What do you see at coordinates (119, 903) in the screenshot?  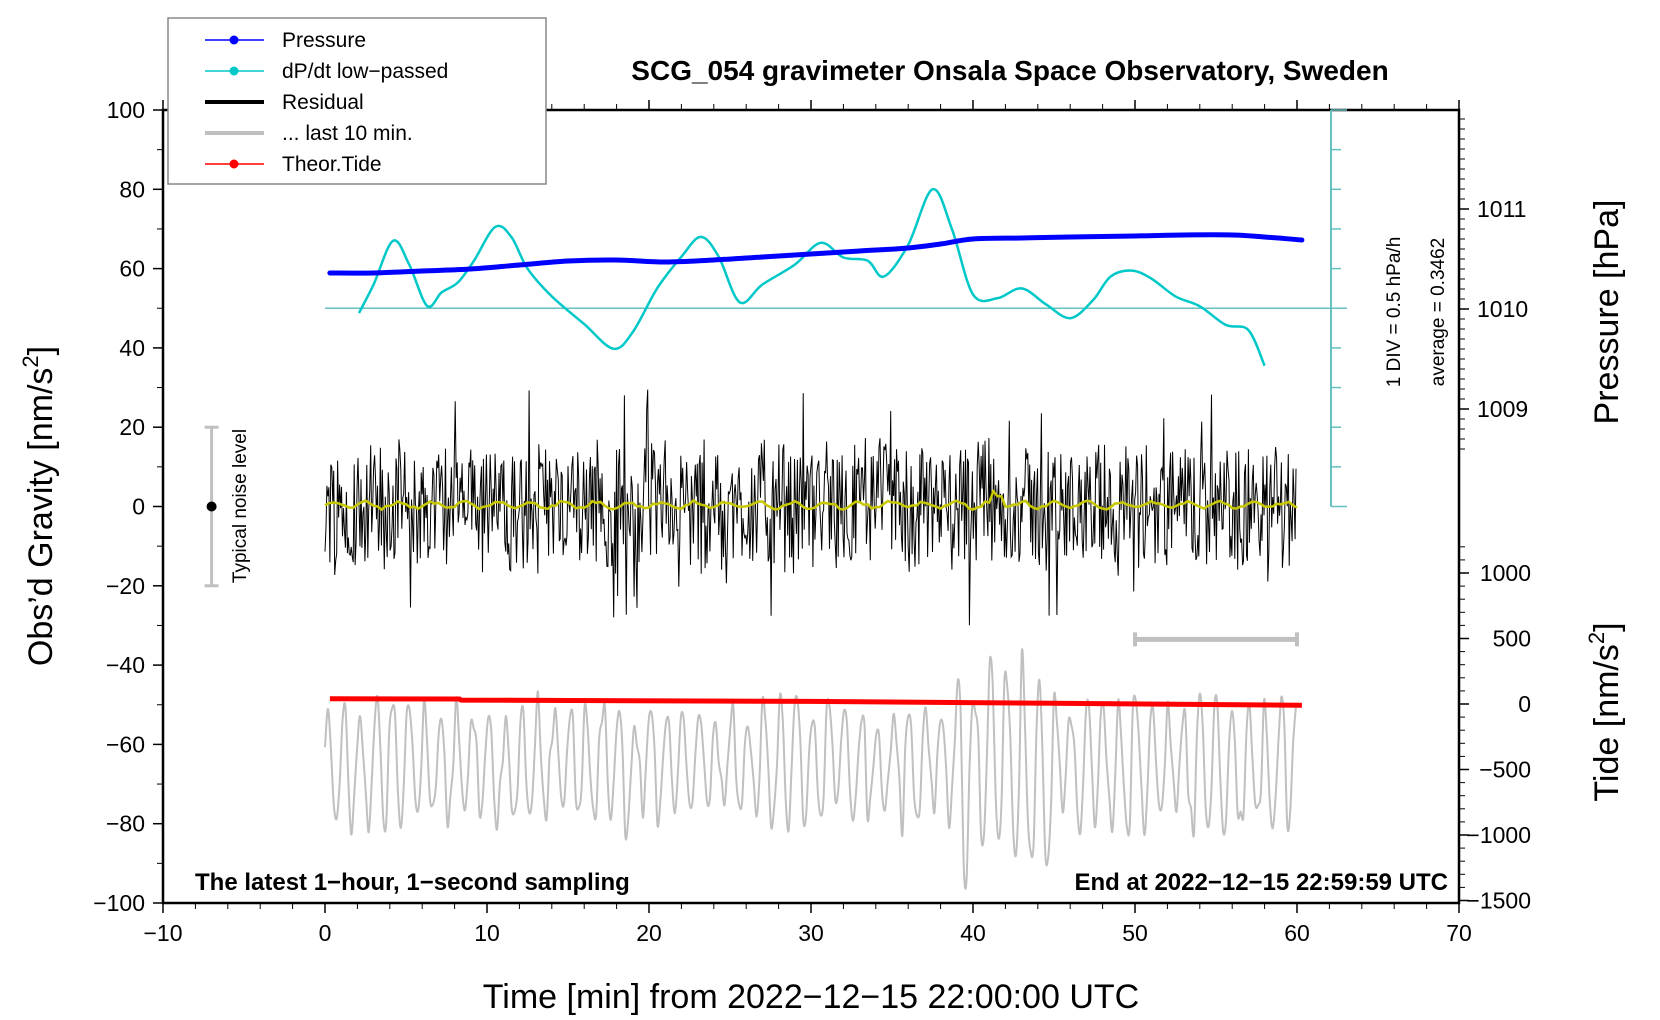 I see `y-left-tick-label: −100` at bounding box center [119, 903].